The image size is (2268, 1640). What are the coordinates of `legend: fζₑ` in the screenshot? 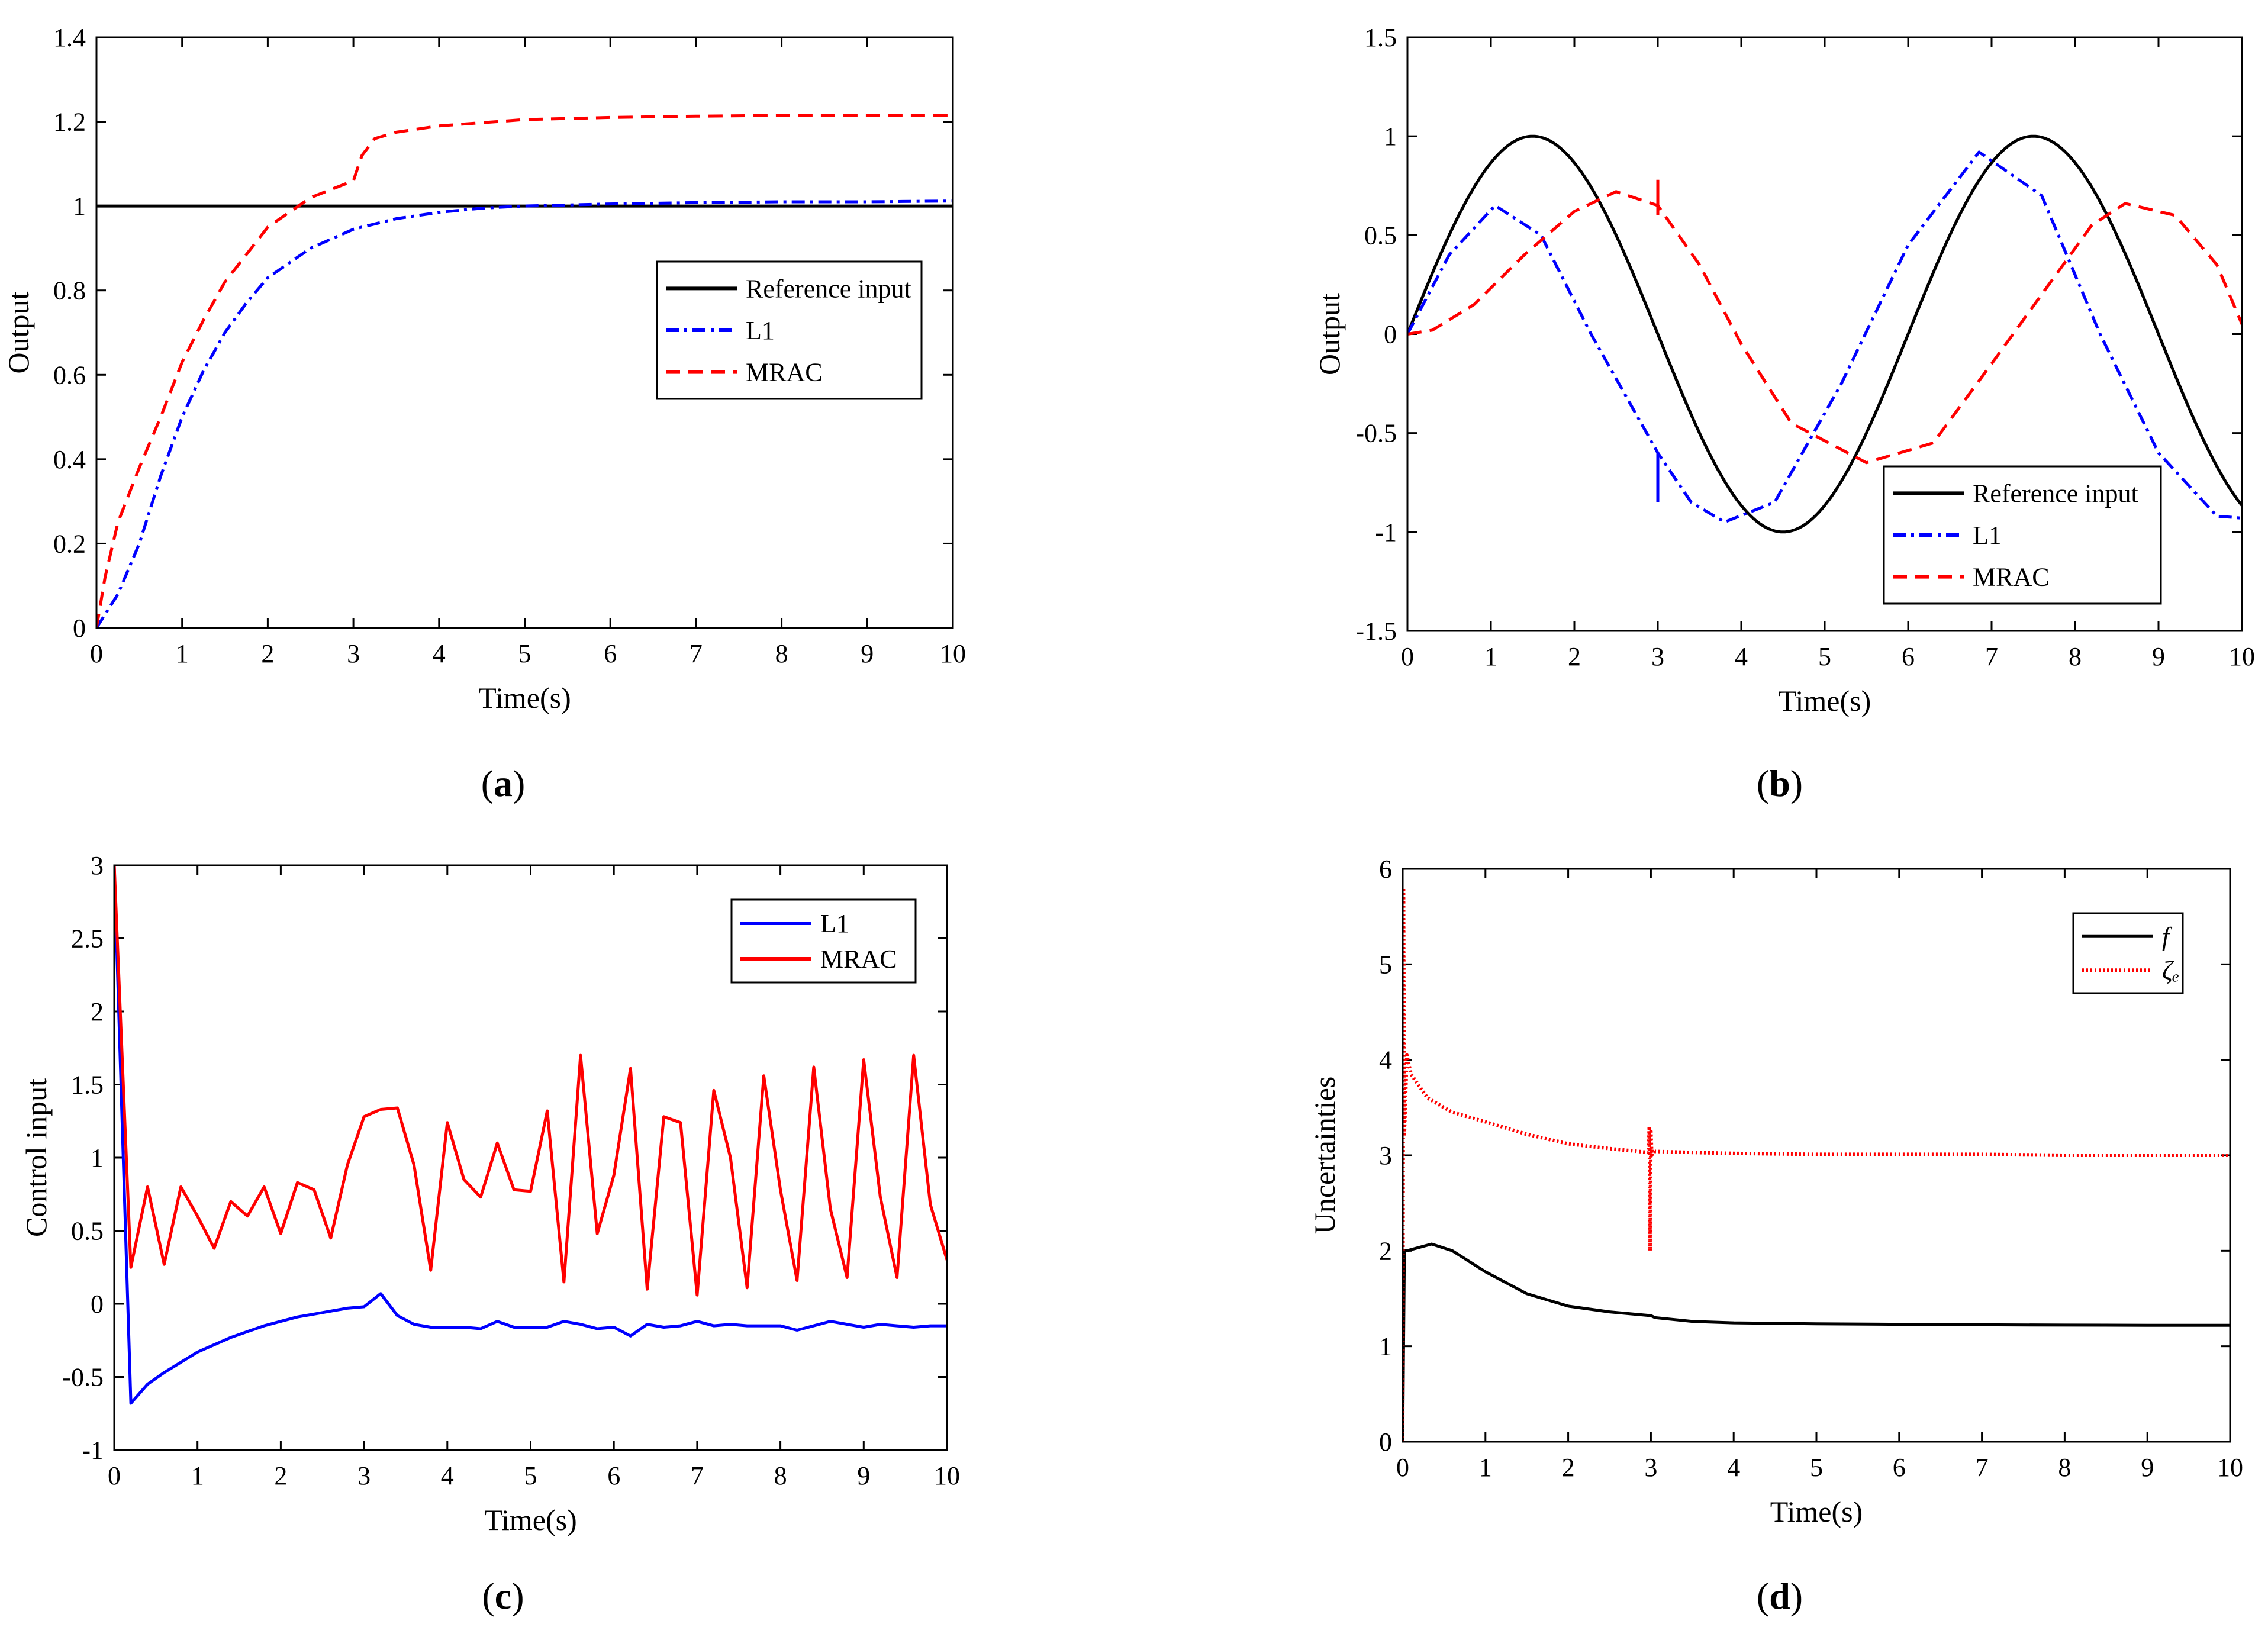 It's located at (2128, 953).